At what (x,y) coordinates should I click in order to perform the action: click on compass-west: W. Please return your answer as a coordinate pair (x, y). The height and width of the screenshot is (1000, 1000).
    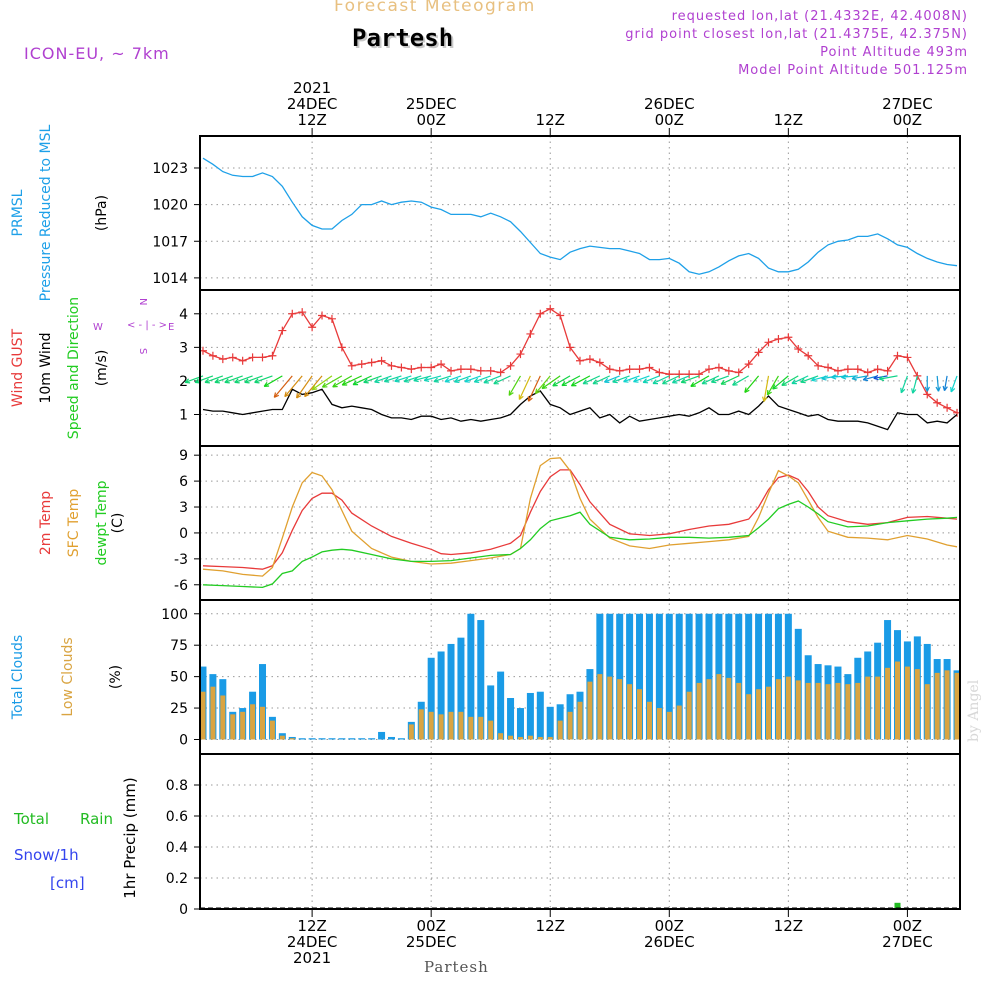
    Looking at the image, I should click on (98, 327).